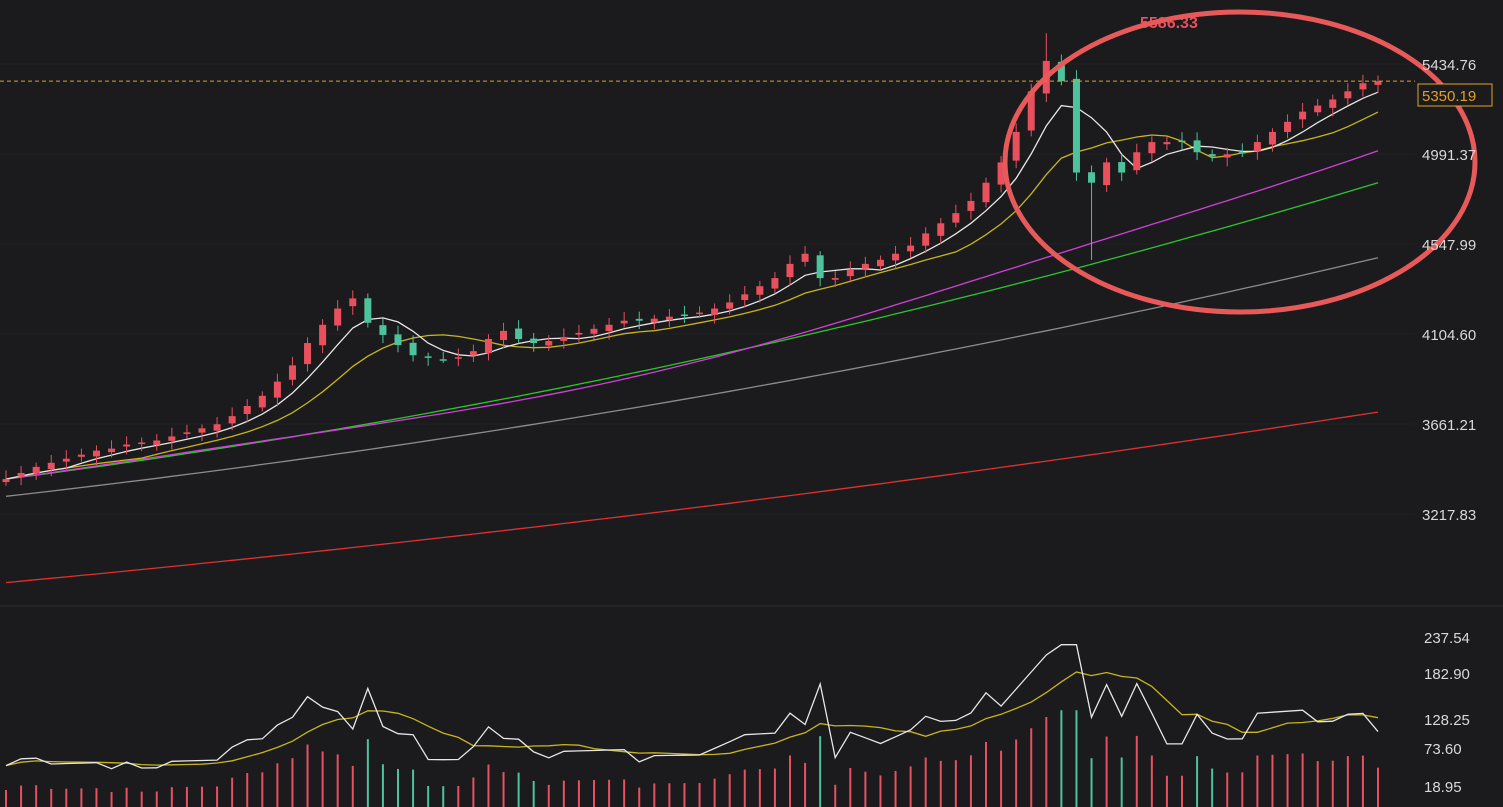  I want to click on price-tick: 4104.60, so click(1449, 335).